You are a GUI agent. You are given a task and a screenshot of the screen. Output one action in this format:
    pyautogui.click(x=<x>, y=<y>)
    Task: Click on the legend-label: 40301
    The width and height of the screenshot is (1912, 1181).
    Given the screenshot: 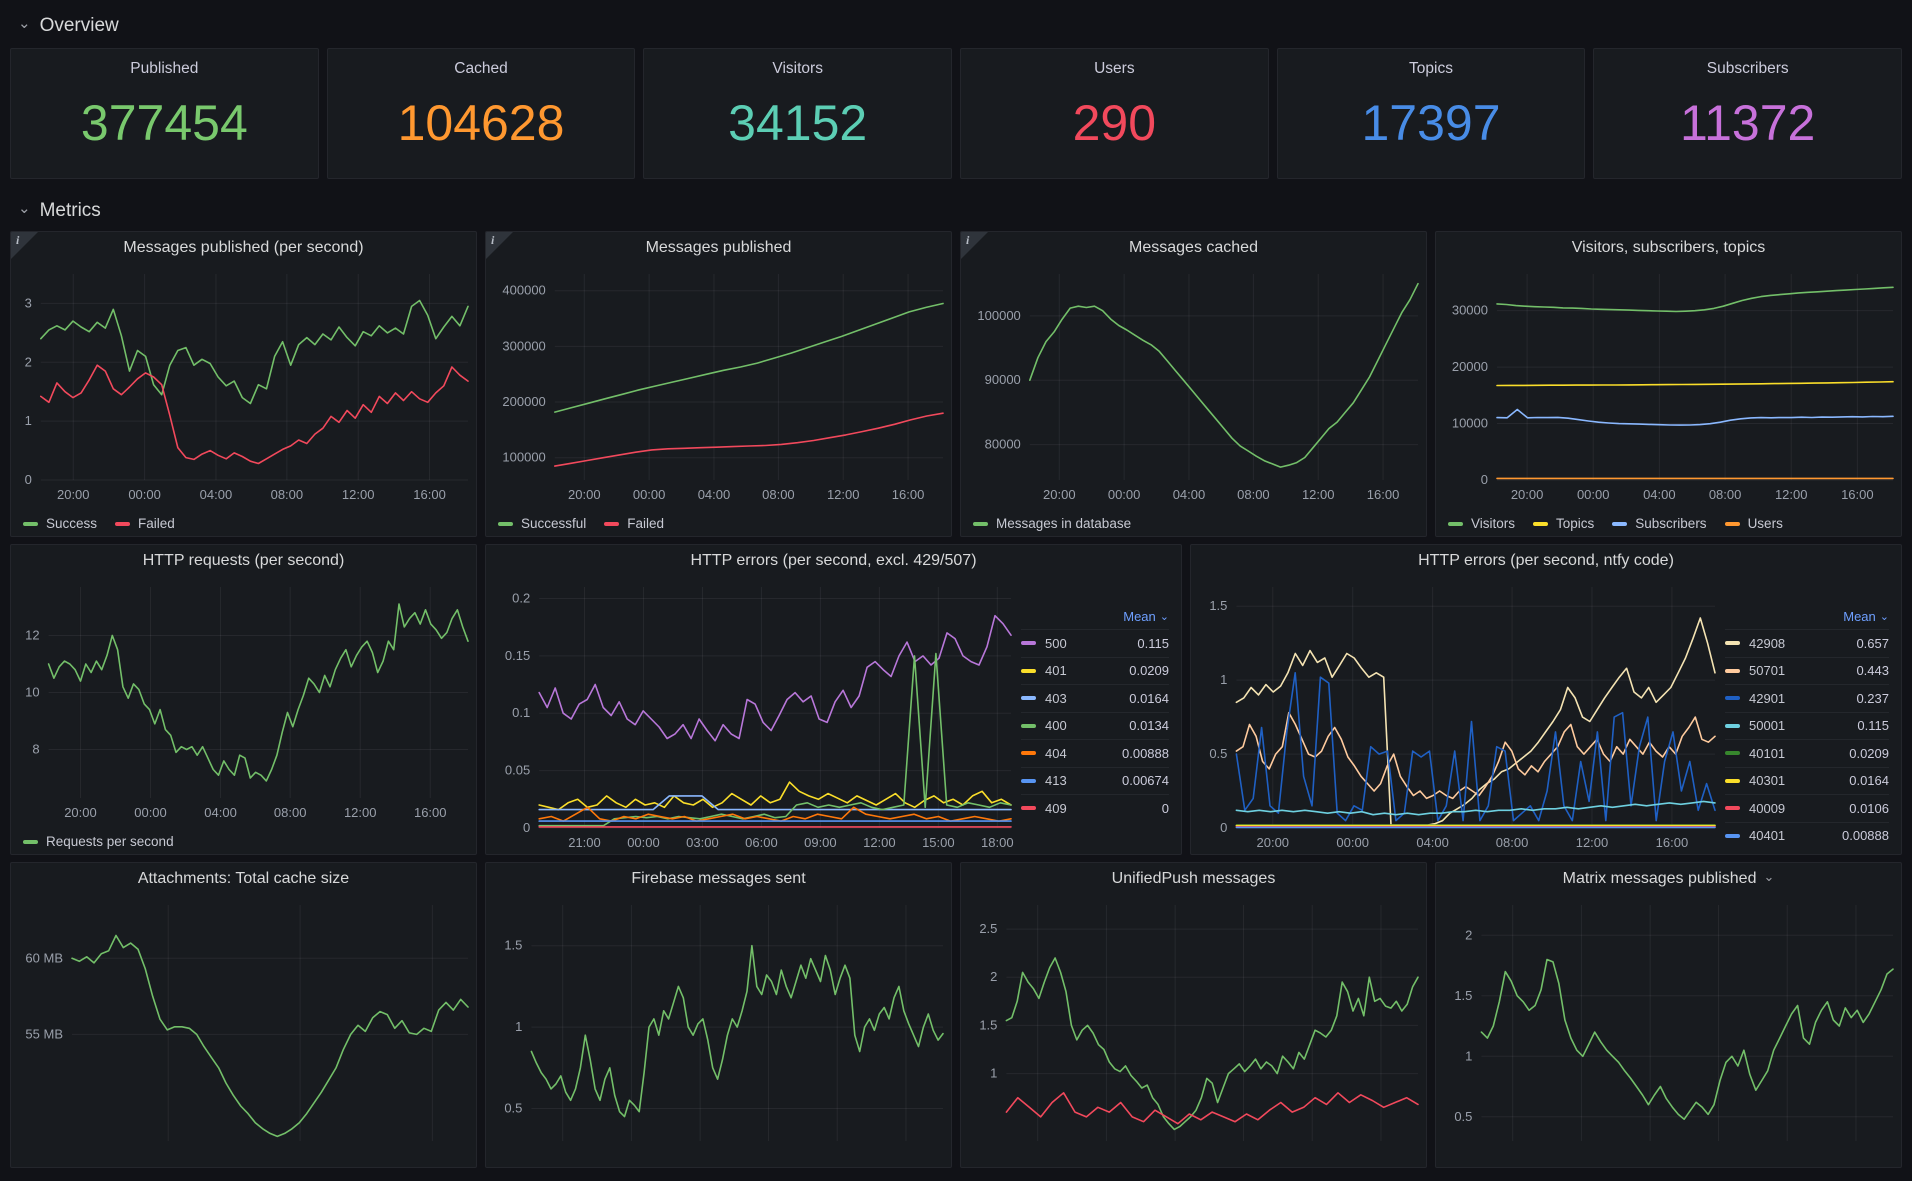 What is the action you would take?
    pyautogui.click(x=1767, y=781)
    